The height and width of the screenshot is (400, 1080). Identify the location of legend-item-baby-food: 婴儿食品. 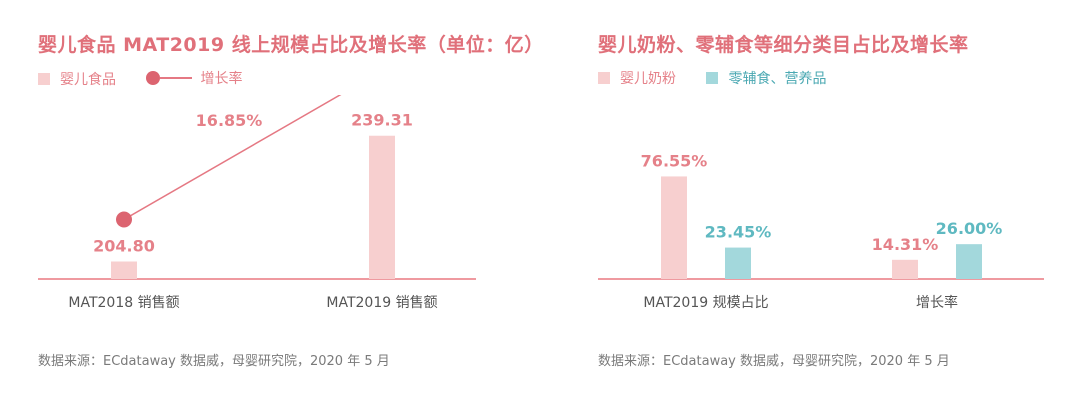
(77, 79).